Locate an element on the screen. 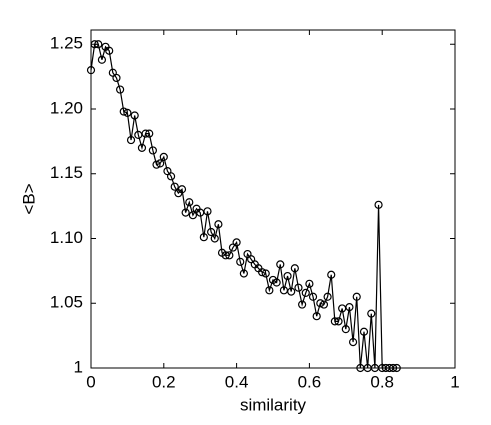 The height and width of the screenshot is (425, 491). x-tick-label: 0.8 is located at coordinates (382, 381).